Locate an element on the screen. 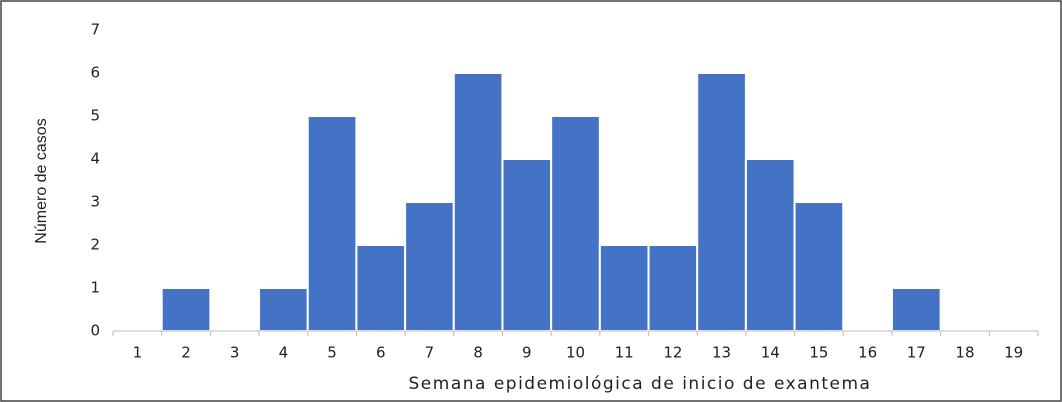 The width and height of the screenshot is (1062, 402). x-tick-label: 16 is located at coordinates (867, 353).